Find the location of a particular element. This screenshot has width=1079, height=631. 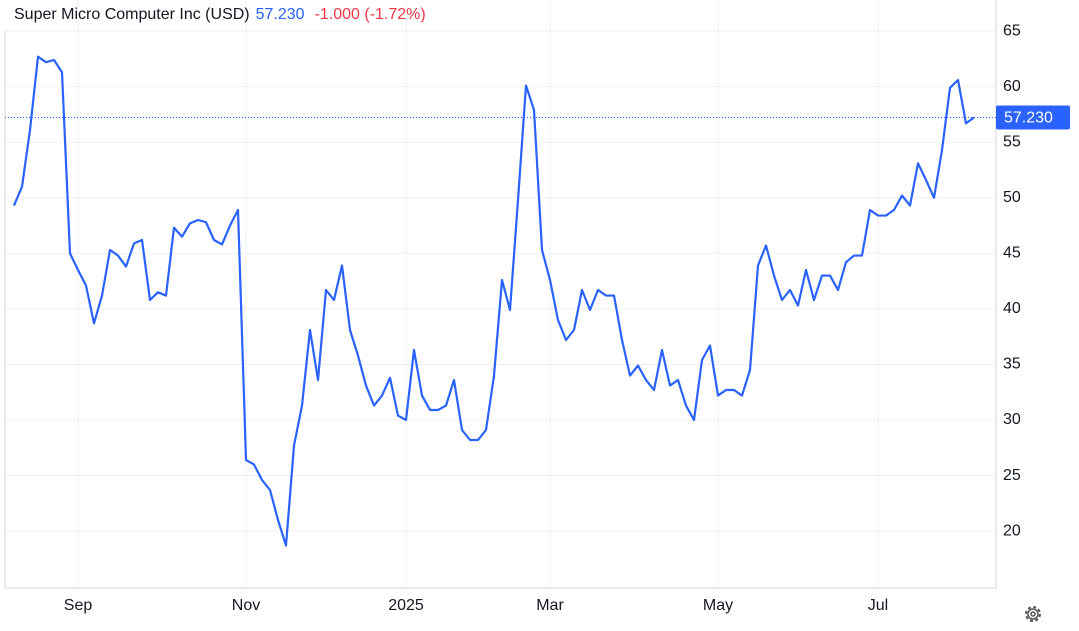

x-tick-label: Nov is located at coordinates (246, 605).